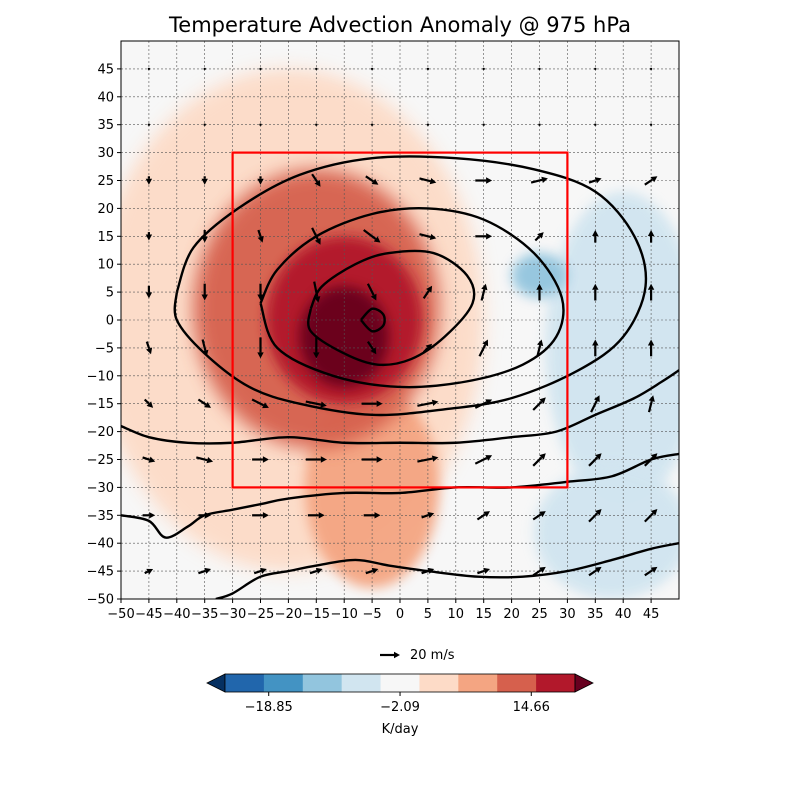 The image size is (800, 800). Describe the element at coordinates (584, 683) in the screenshot. I see `colorbar-extend-high` at that location.